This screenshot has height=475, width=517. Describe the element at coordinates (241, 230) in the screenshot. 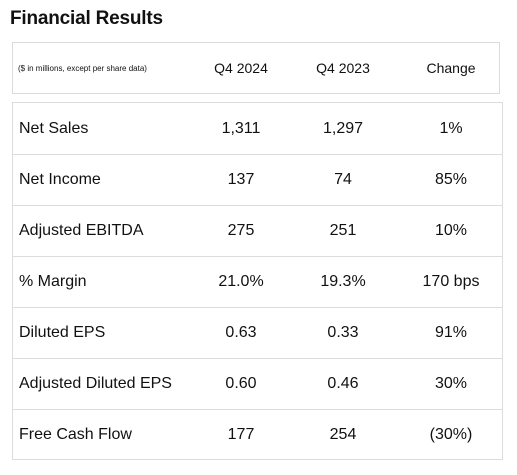

I see `cell-q4-2024: 275` at that location.